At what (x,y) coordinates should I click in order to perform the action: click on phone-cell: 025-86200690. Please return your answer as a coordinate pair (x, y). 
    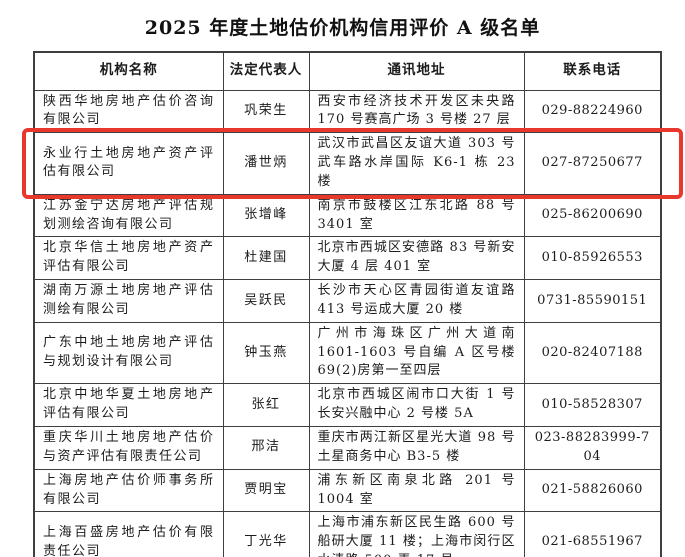
    Looking at the image, I should click on (592, 215).